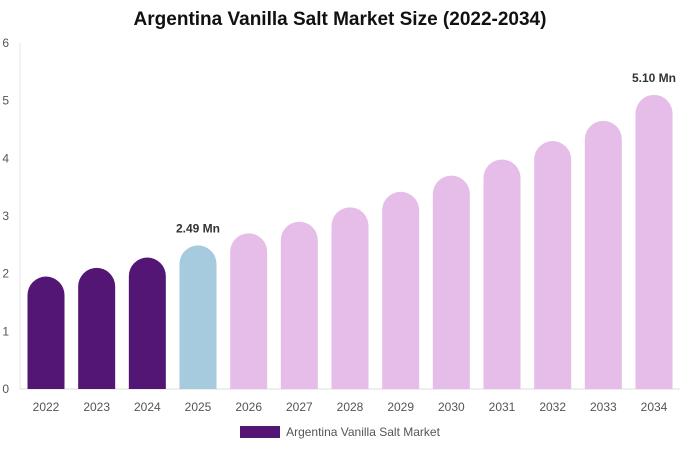  I want to click on bar-2030, so click(451, 282).